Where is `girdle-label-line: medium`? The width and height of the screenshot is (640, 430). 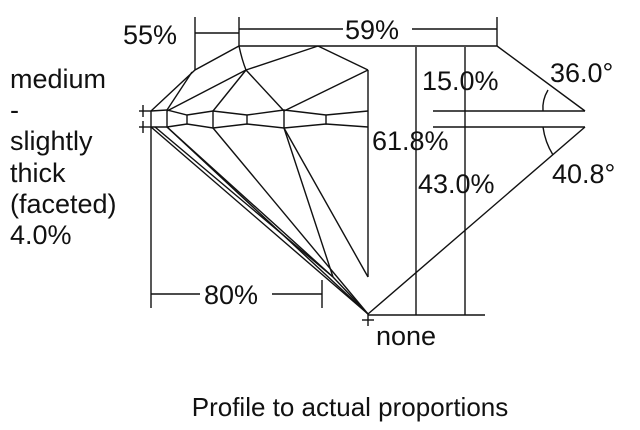 girdle-label-line: medium is located at coordinates (58, 79).